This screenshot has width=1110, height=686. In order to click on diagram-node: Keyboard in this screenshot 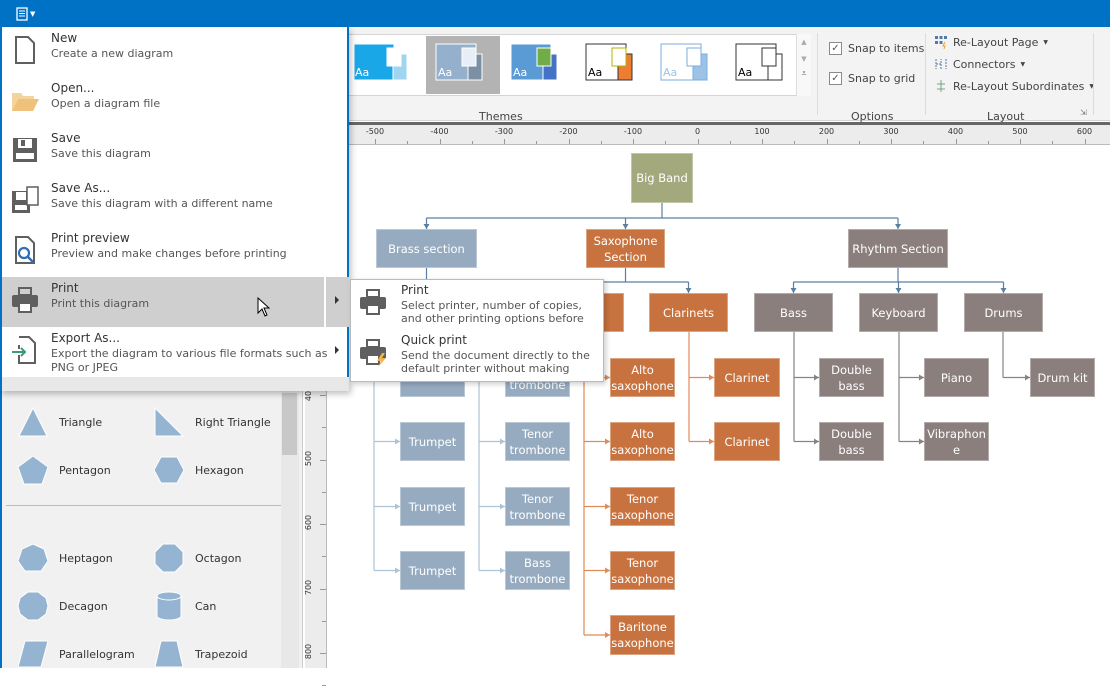, I will do `click(898, 312)`.